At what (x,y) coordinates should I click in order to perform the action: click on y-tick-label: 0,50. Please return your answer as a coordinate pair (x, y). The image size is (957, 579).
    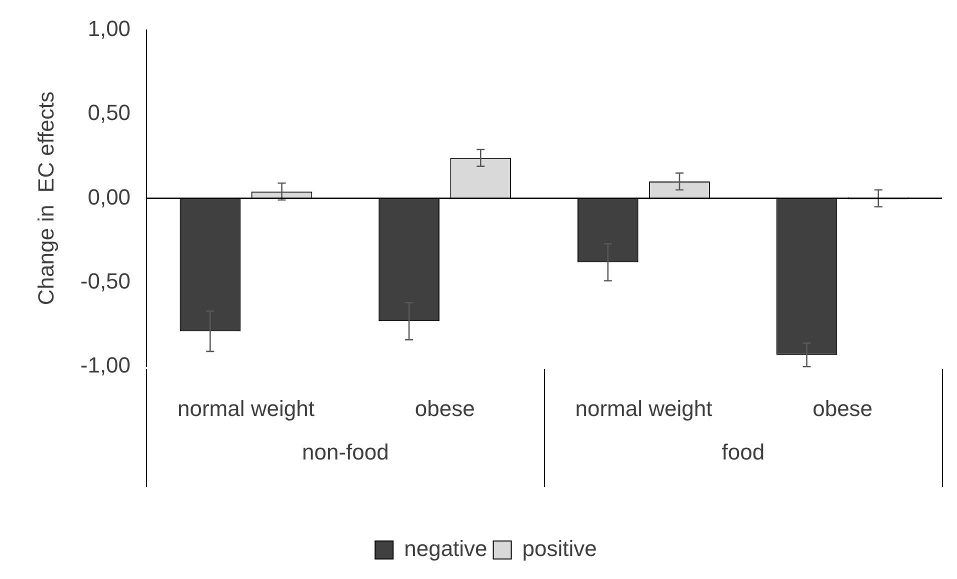
    Looking at the image, I should click on (109, 113).